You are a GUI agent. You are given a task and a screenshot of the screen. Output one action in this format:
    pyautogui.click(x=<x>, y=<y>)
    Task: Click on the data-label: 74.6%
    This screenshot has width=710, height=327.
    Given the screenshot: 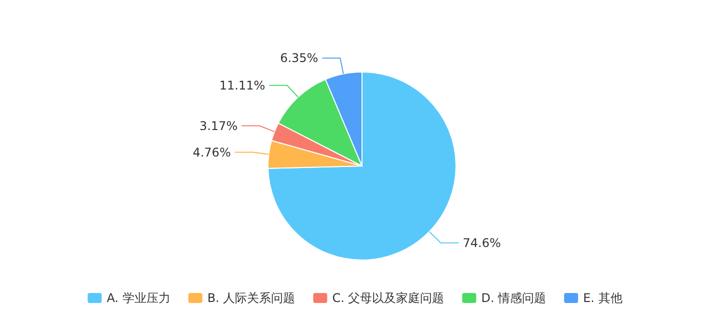 What is the action you would take?
    pyautogui.click(x=481, y=243)
    